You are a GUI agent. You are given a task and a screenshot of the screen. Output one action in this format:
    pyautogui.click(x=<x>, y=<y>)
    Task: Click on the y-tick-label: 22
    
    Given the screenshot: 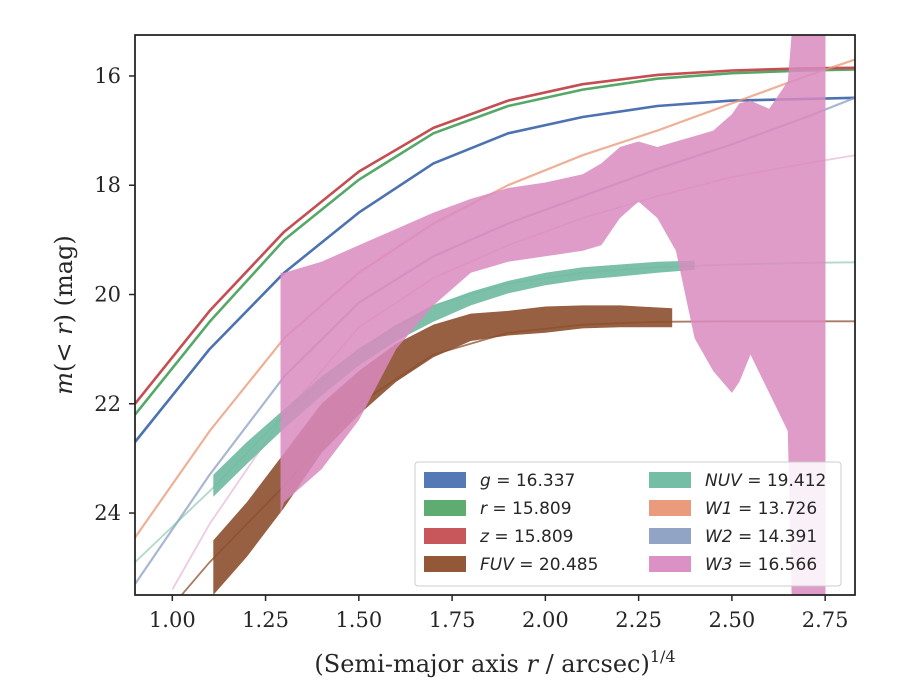 What is the action you would take?
    pyautogui.click(x=107, y=404)
    